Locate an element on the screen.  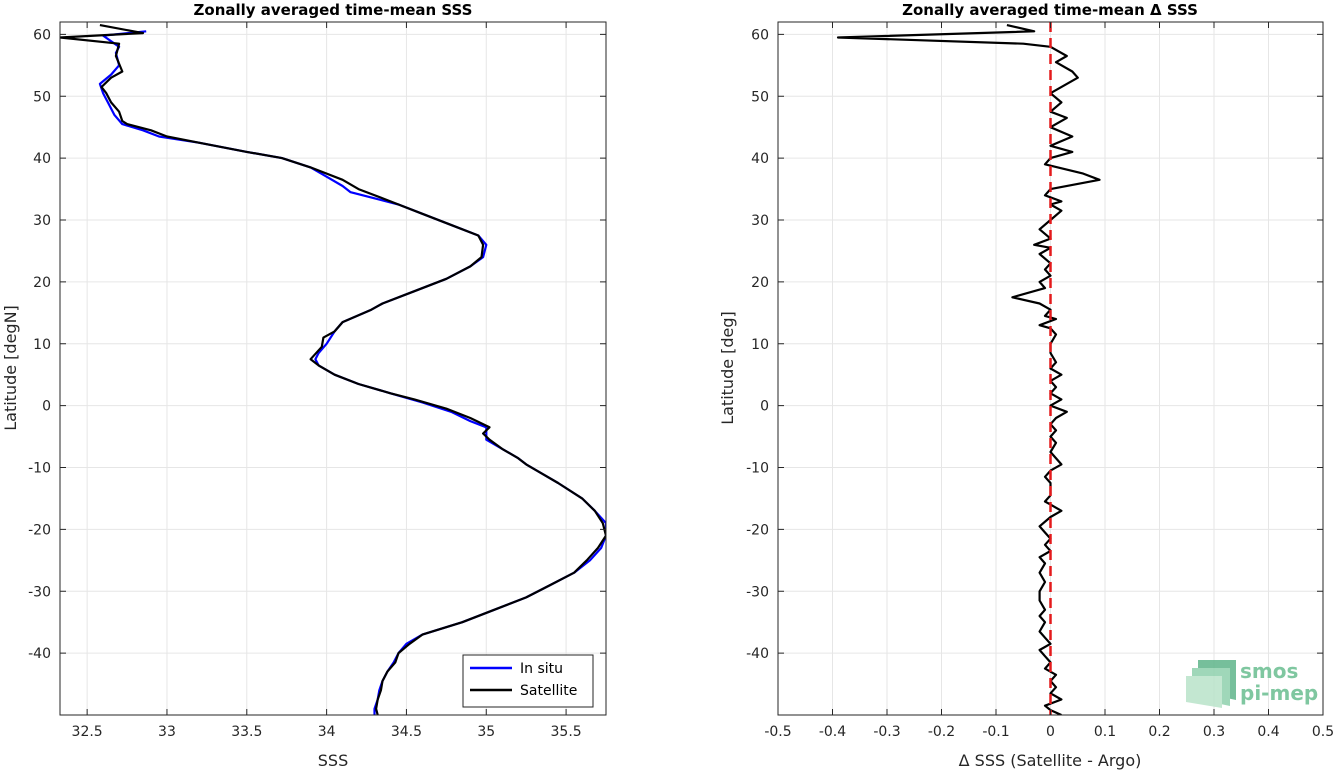
sss-x-tick-label: 35 is located at coordinates (486, 732).